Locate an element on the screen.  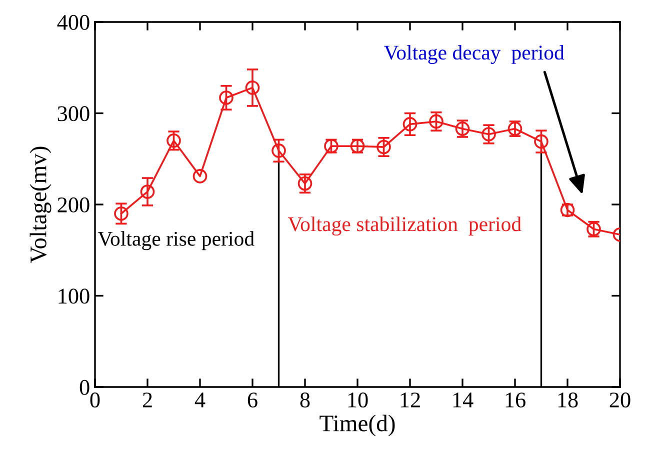
x-tick-label: 10 is located at coordinates (358, 400).